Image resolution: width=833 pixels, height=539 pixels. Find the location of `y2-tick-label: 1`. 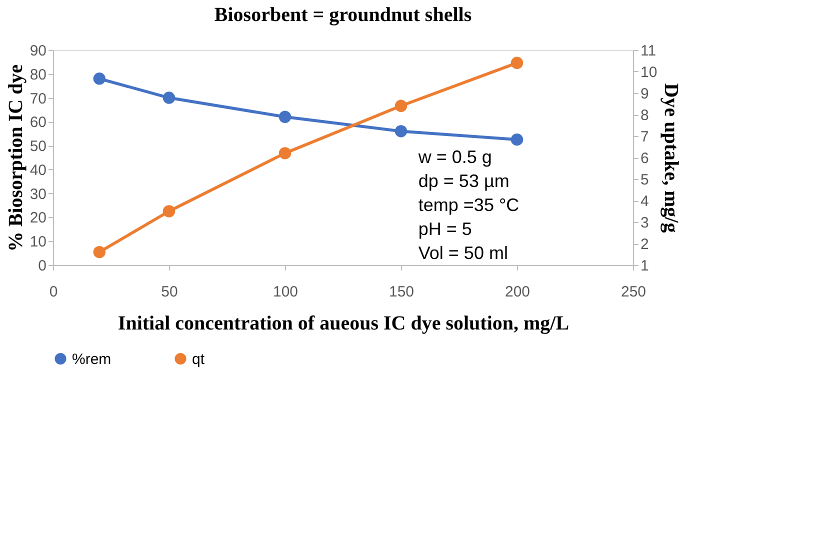

y2-tick-label: 1 is located at coordinates (644, 266).